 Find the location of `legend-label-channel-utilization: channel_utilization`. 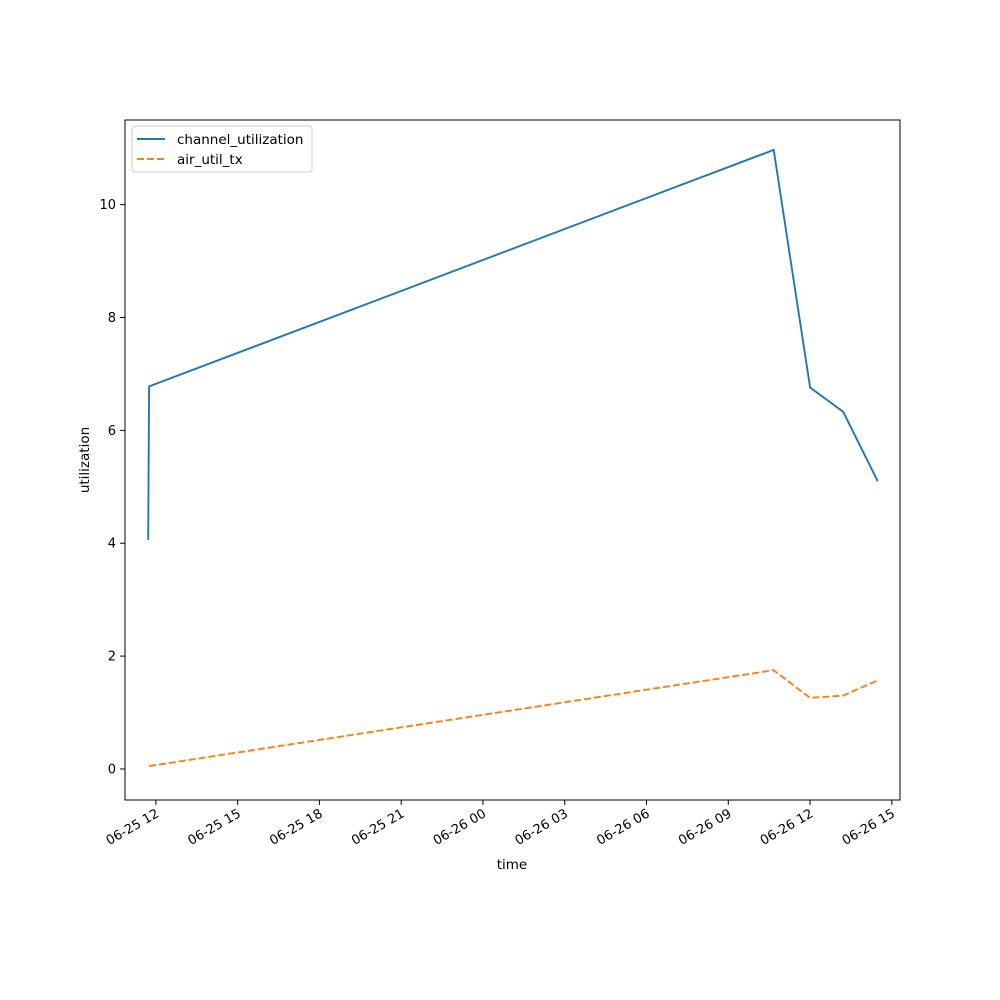

legend-label-channel-utilization: channel_utilization is located at coordinates (240, 140).